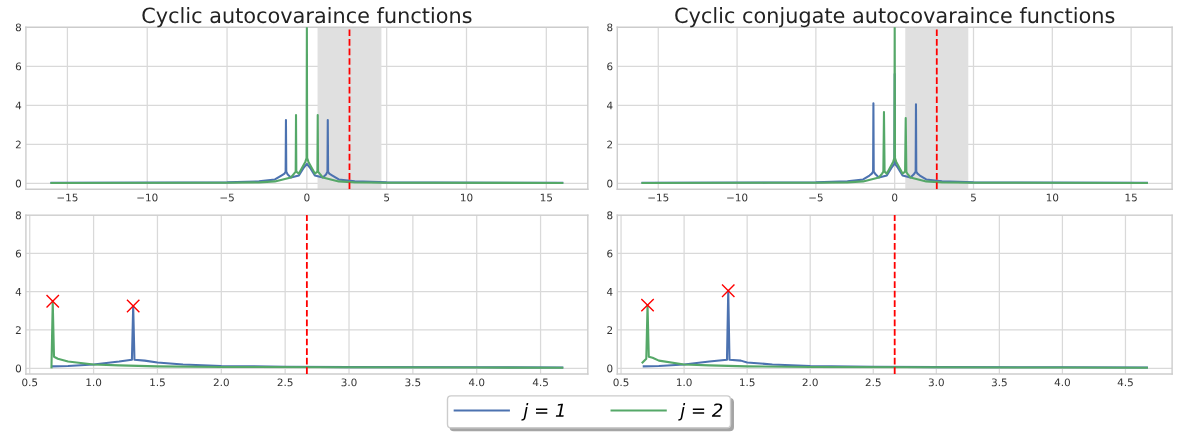  I want to click on line-series, so click(894, 336).